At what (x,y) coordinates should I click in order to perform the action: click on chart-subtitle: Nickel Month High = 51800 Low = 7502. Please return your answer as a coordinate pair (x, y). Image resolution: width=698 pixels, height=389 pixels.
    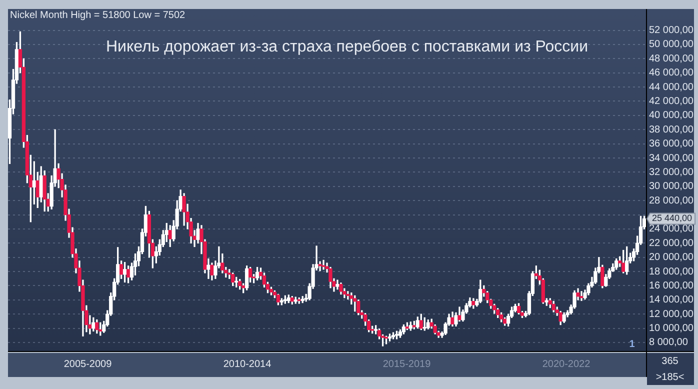
    Looking at the image, I should click on (98, 15).